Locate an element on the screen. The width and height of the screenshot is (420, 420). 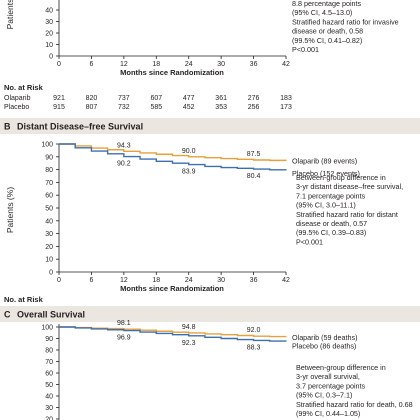
annotation-line: (95% CI, 3.0–11.1) is located at coordinates (326, 205).